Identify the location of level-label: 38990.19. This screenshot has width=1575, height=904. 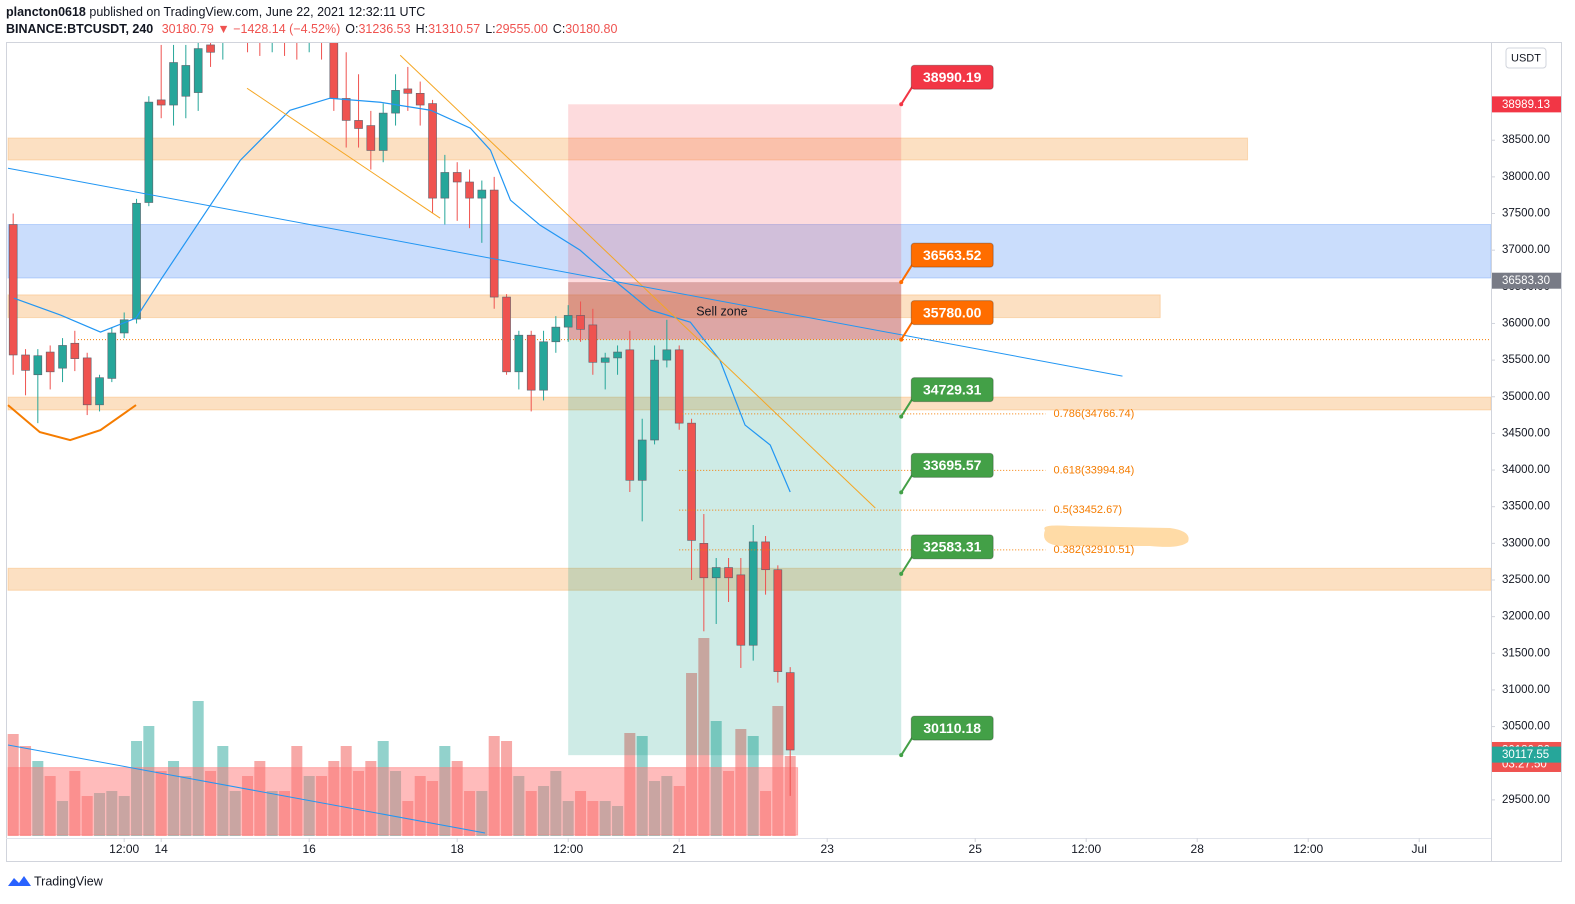
(952, 77).